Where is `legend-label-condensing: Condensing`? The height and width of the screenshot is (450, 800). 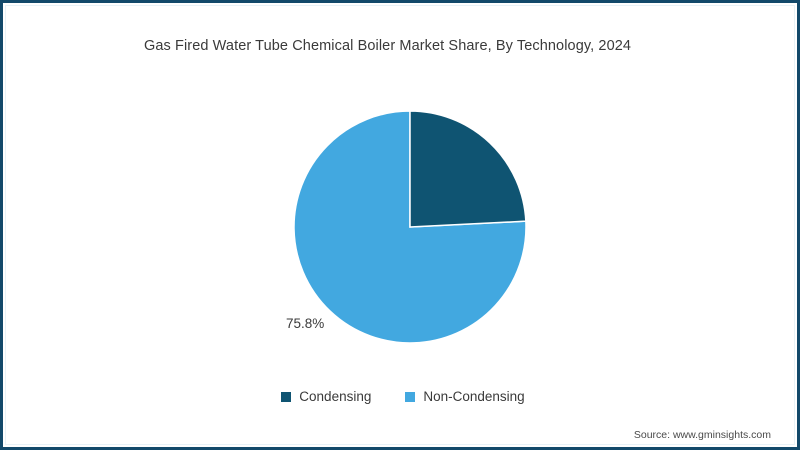 legend-label-condensing: Condensing is located at coordinates (335, 396).